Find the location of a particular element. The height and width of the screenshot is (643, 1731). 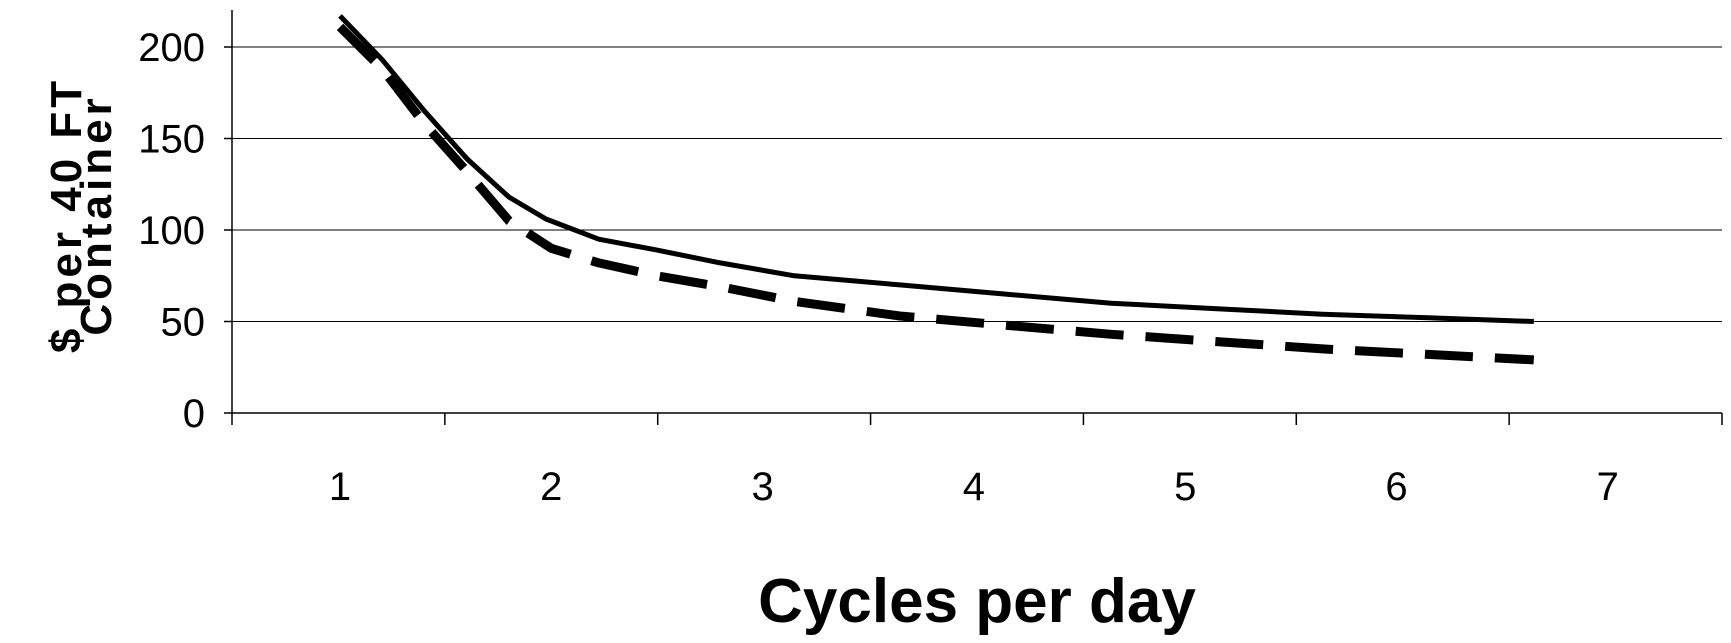

x-tick-label: 3 is located at coordinates (762, 487).